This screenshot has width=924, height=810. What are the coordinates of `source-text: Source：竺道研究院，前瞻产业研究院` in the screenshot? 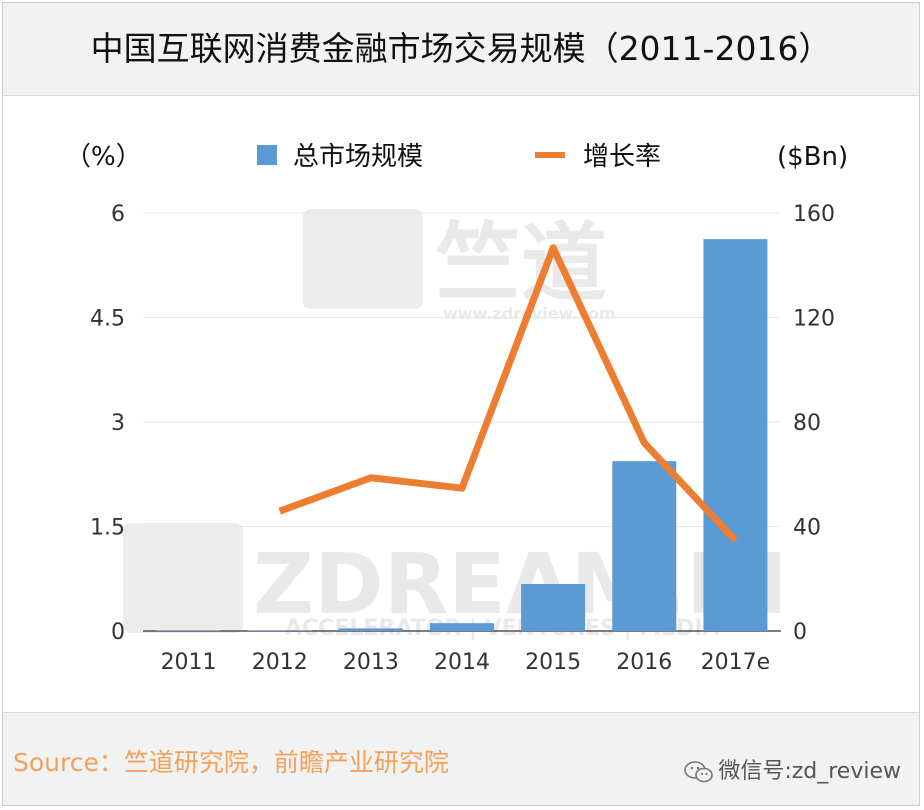 It's located at (231, 762).